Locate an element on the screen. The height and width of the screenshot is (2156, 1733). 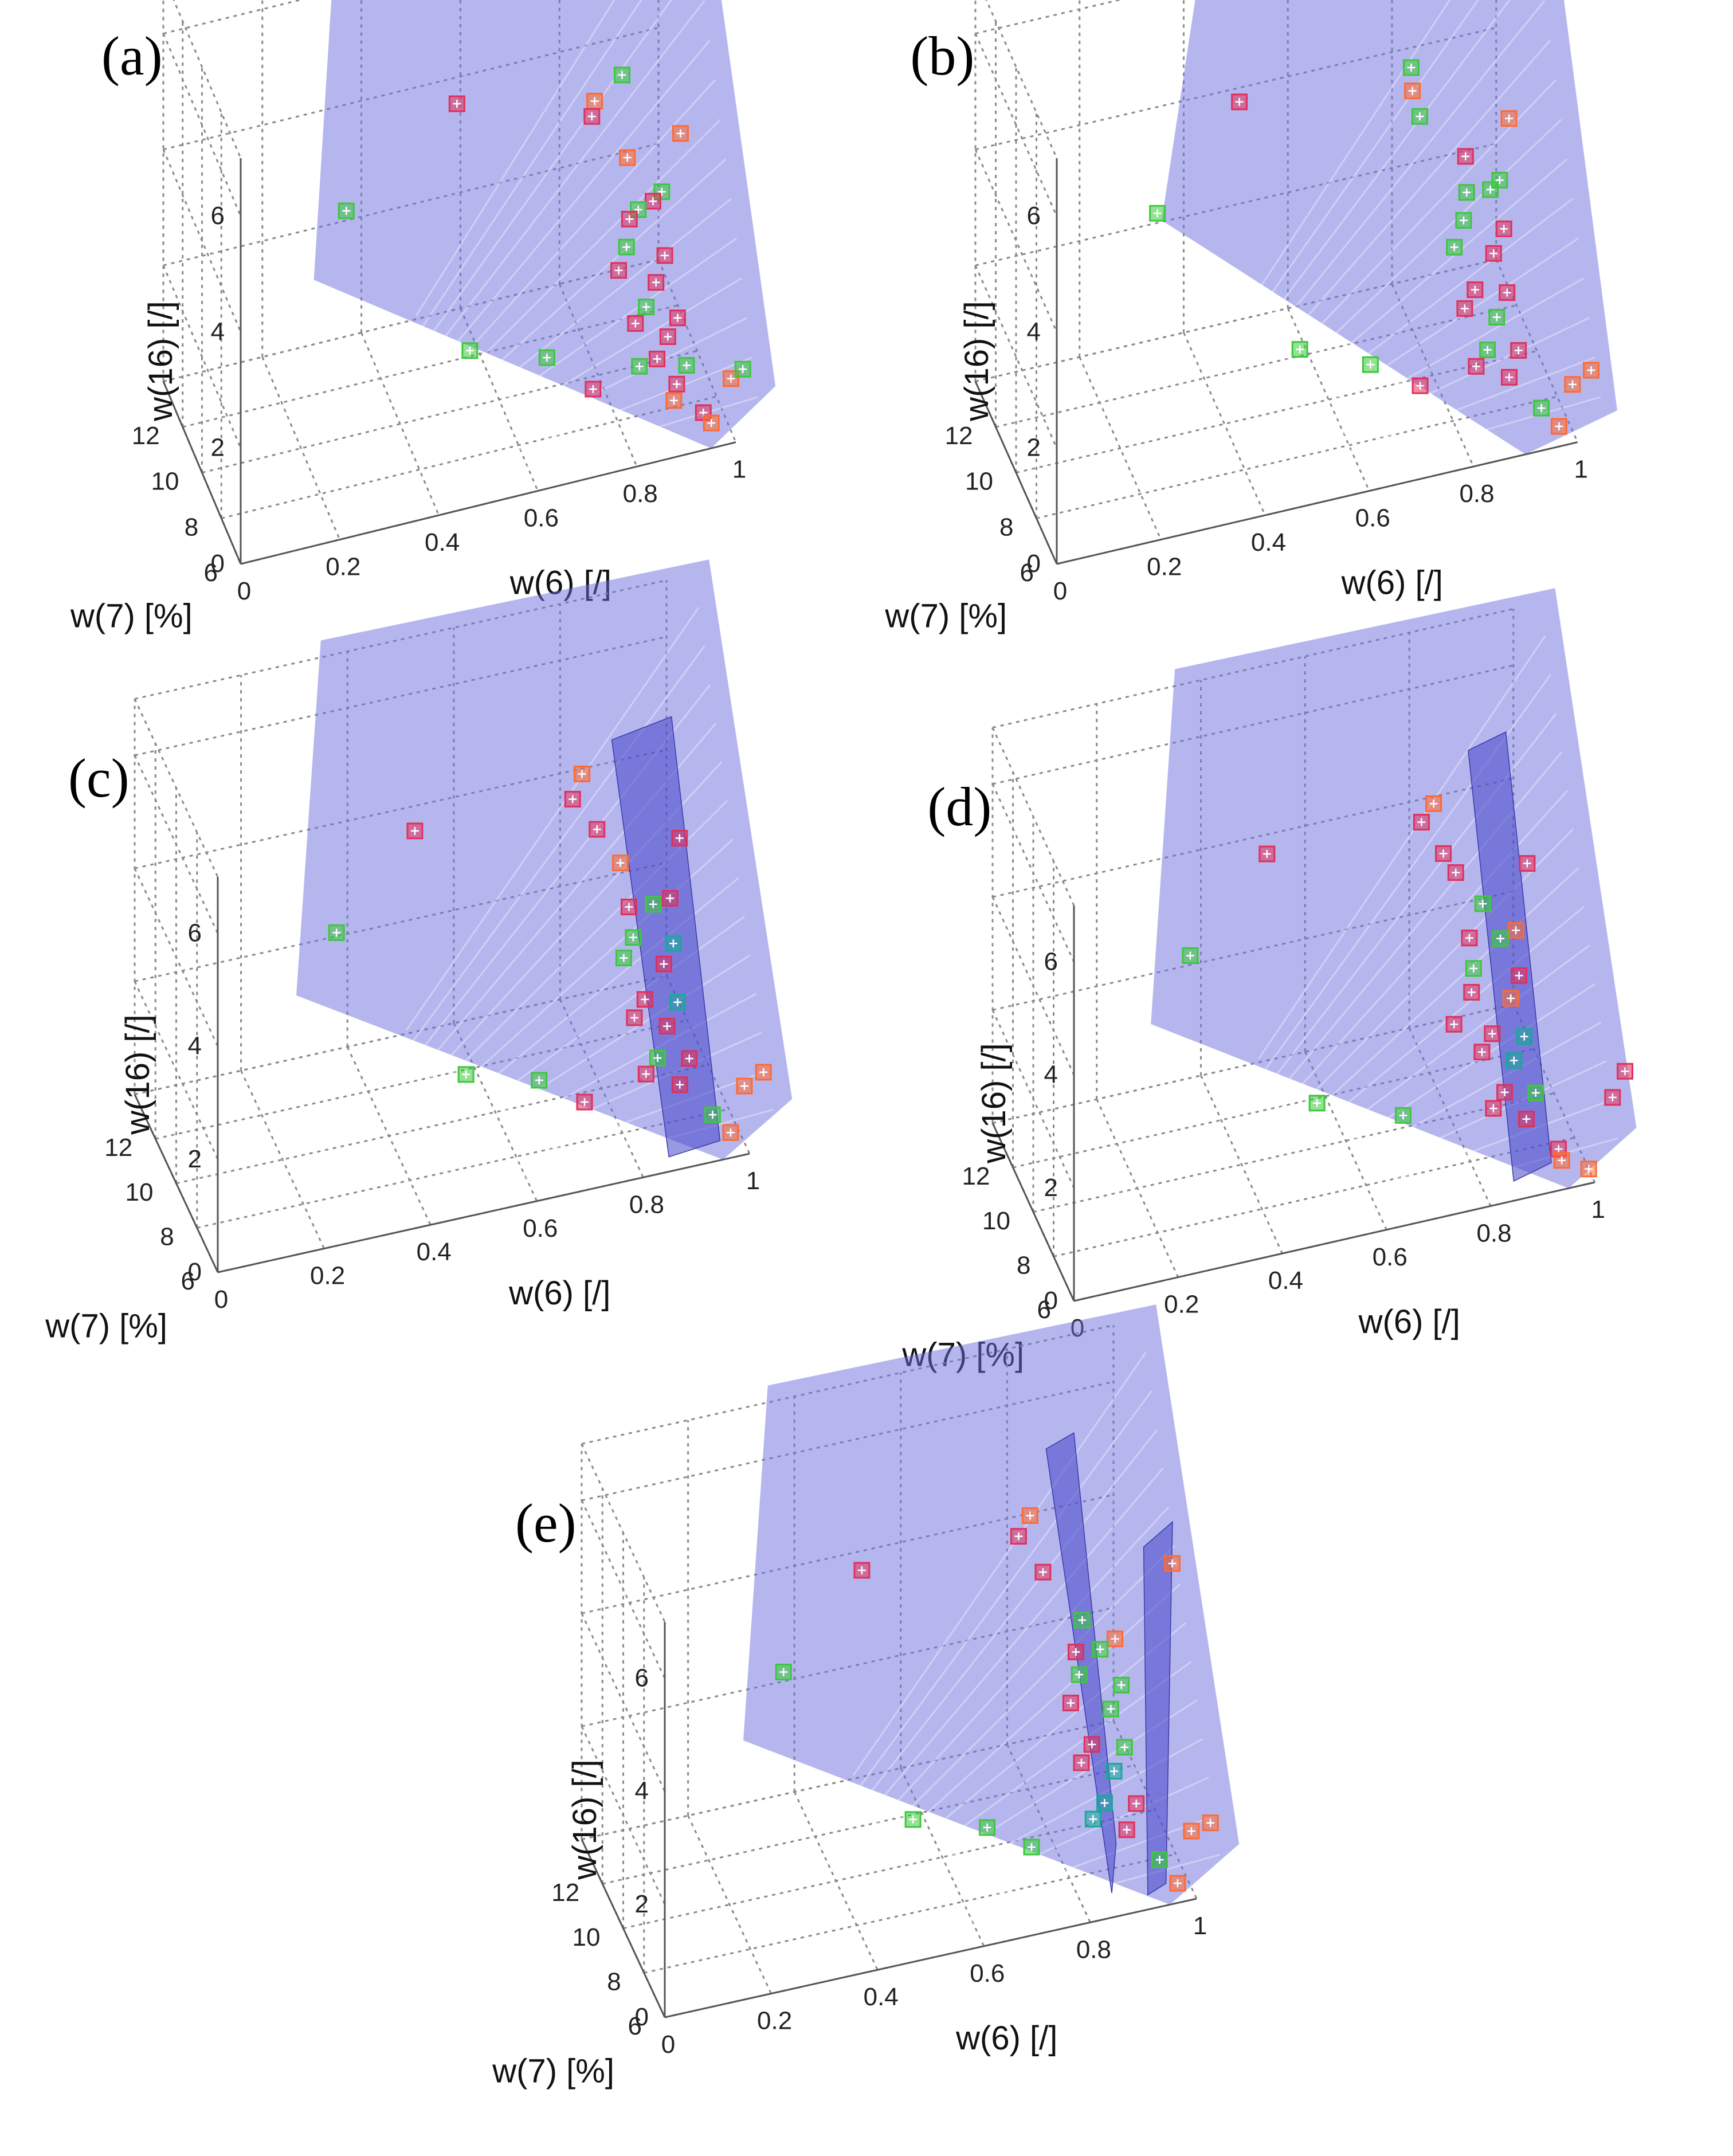
grid-lines is located at coordinates (1293, 955).